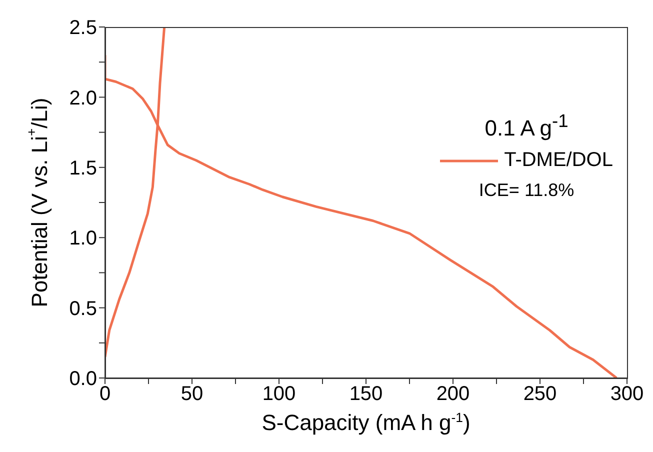 The image size is (653, 452). I want to click on y-tick-label: 0.0, so click(83, 379).